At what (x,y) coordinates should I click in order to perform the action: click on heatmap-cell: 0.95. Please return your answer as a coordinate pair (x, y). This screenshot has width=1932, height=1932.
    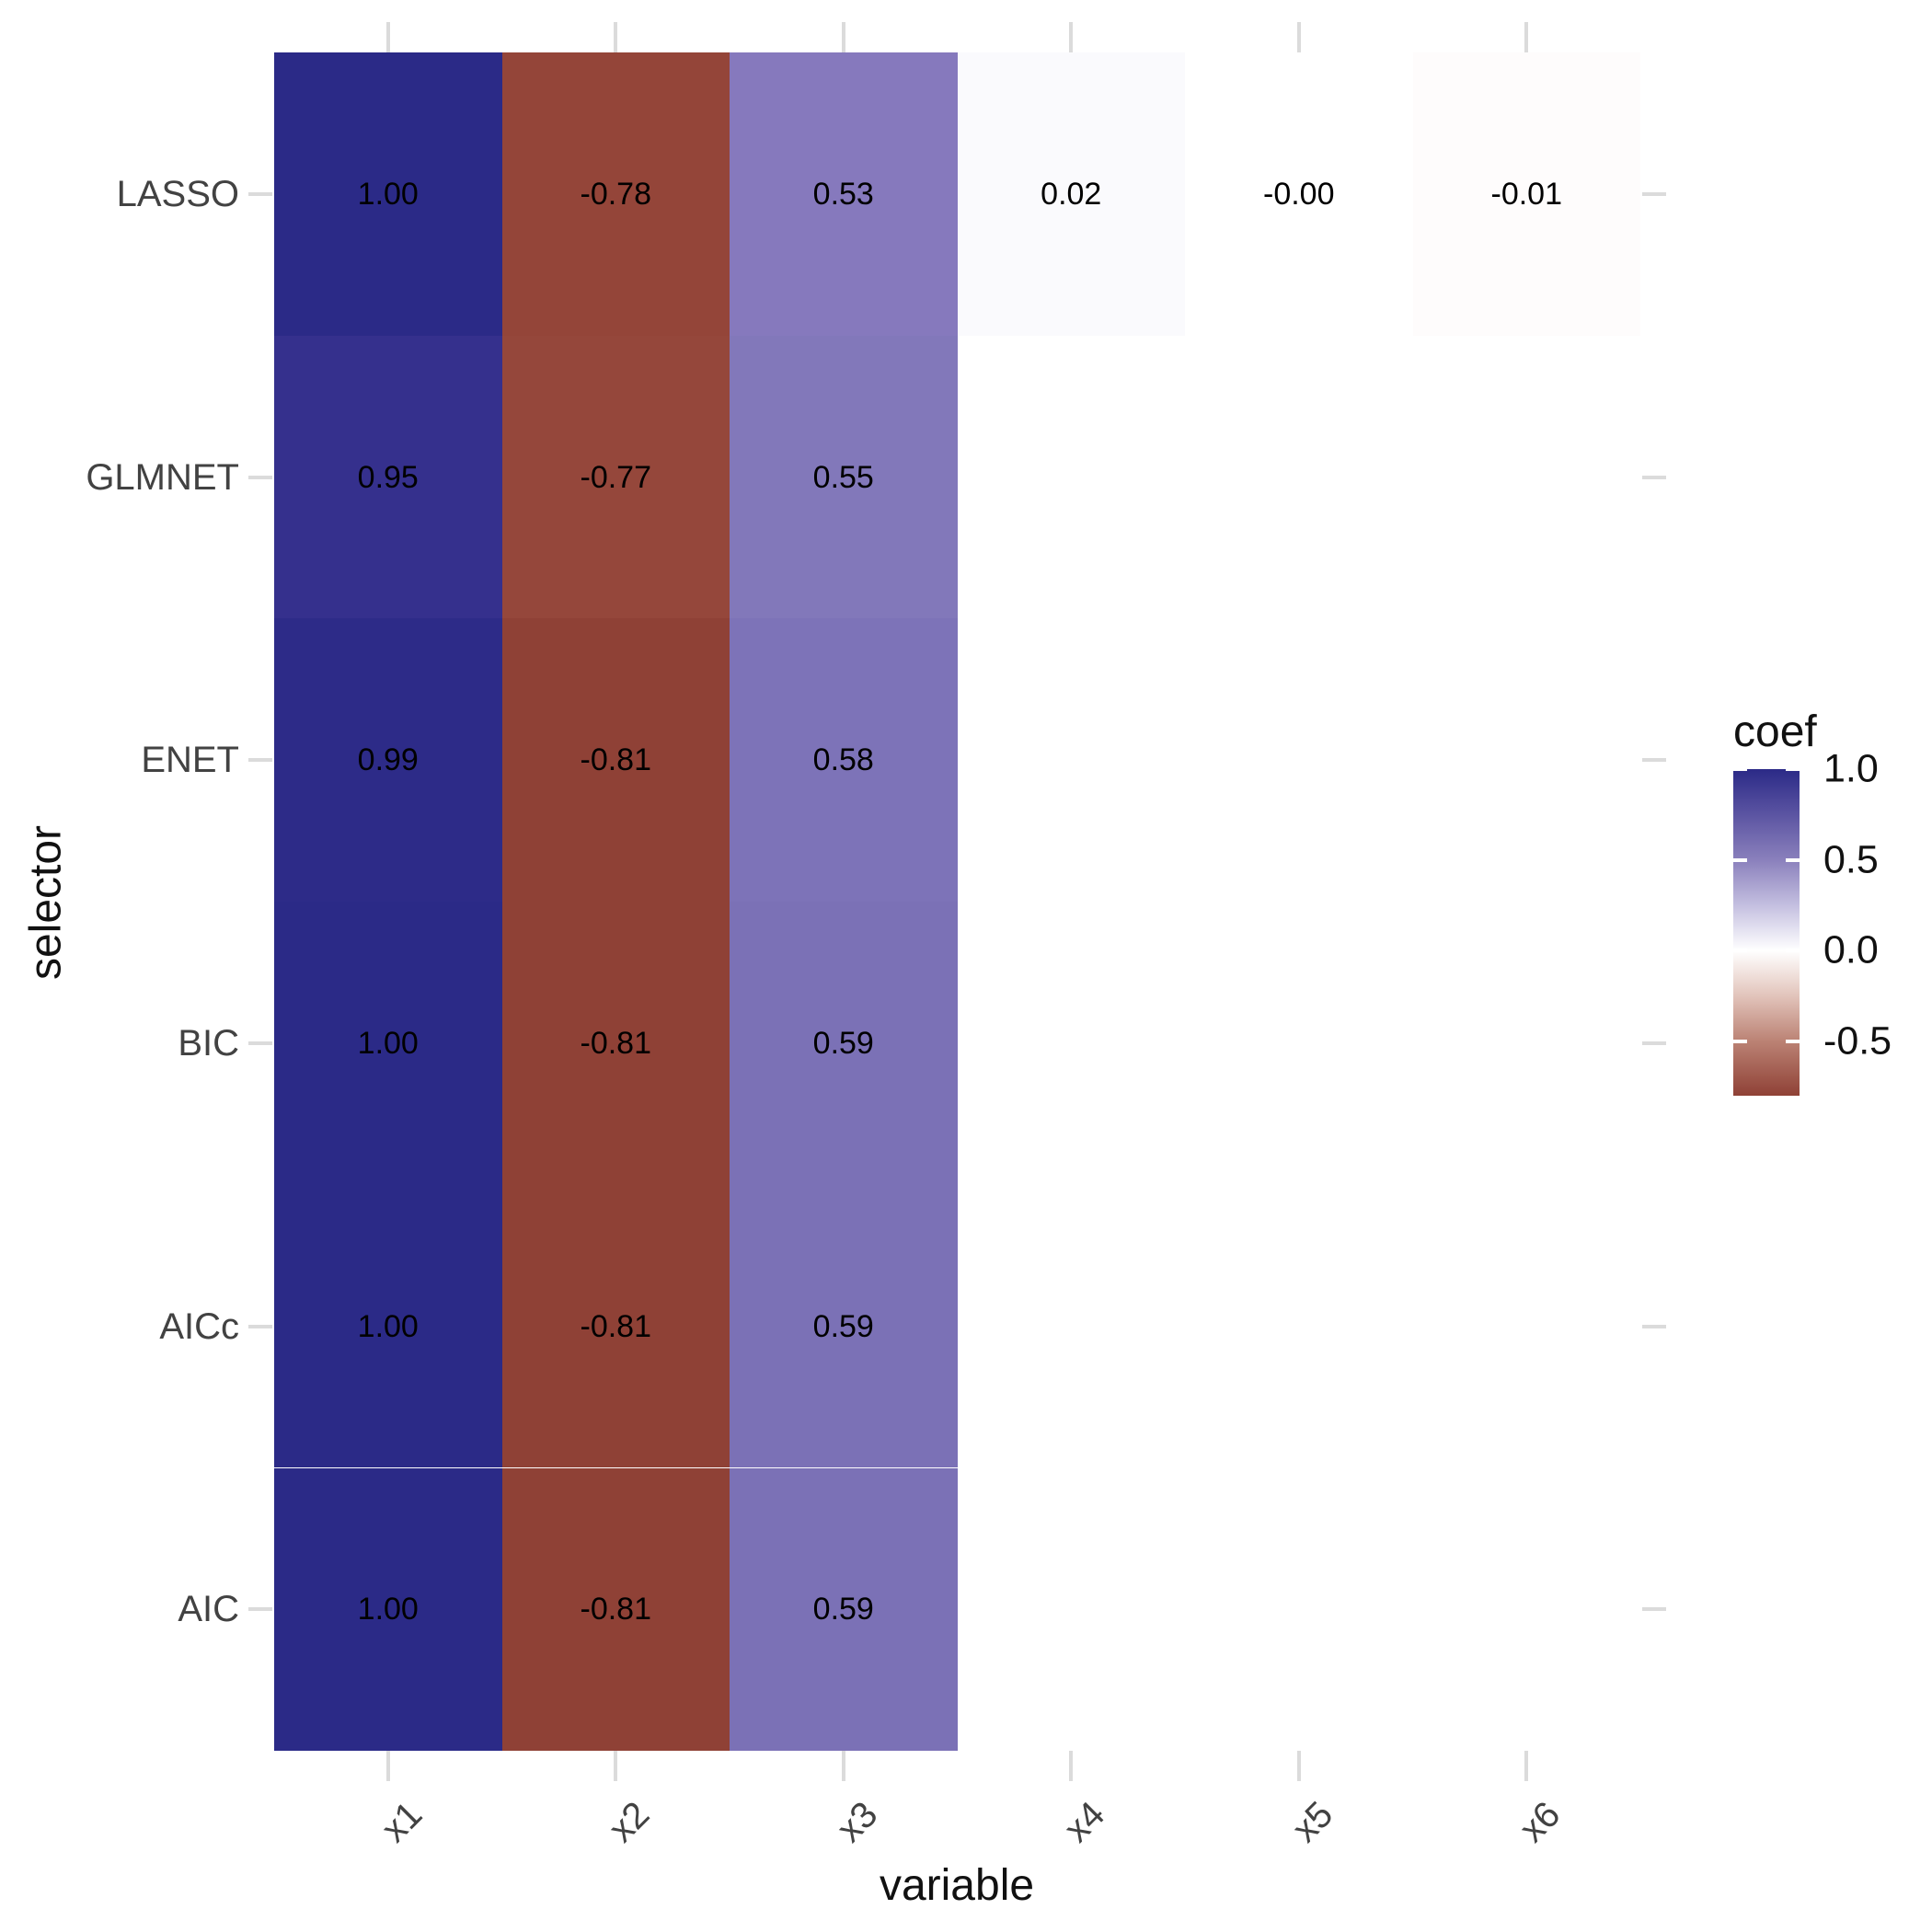
    Looking at the image, I should click on (388, 477).